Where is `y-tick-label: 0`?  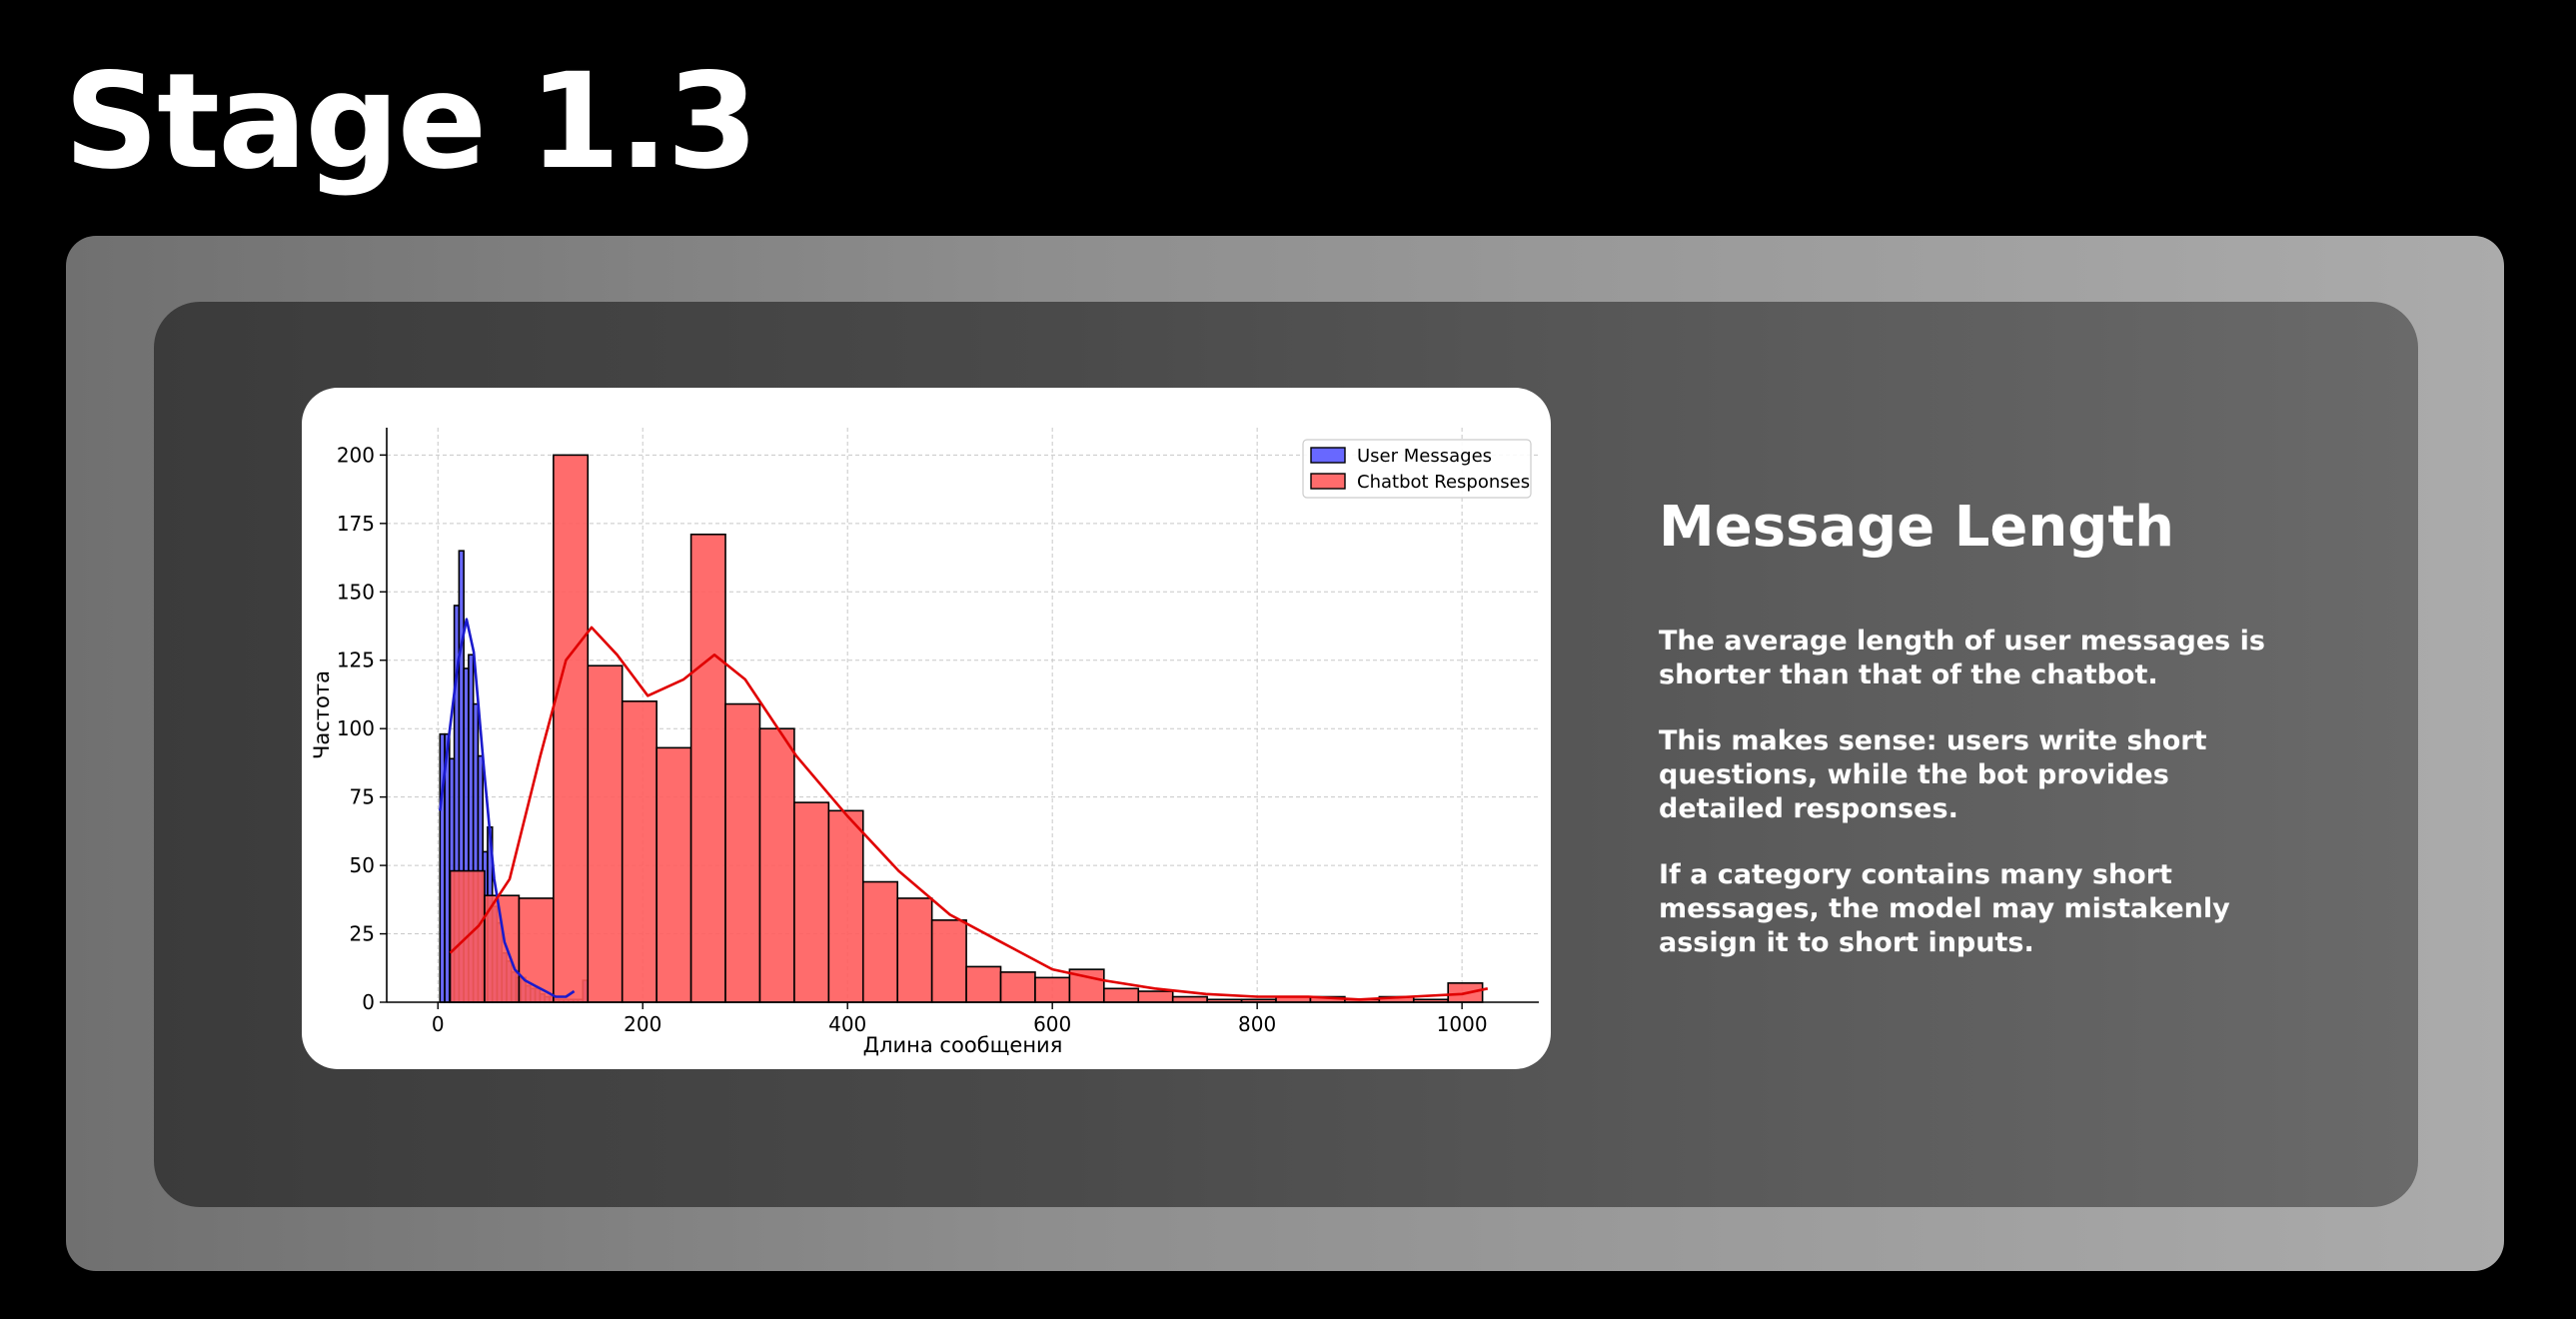
y-tick-label: 0 is located at coordinates (368, 1002).